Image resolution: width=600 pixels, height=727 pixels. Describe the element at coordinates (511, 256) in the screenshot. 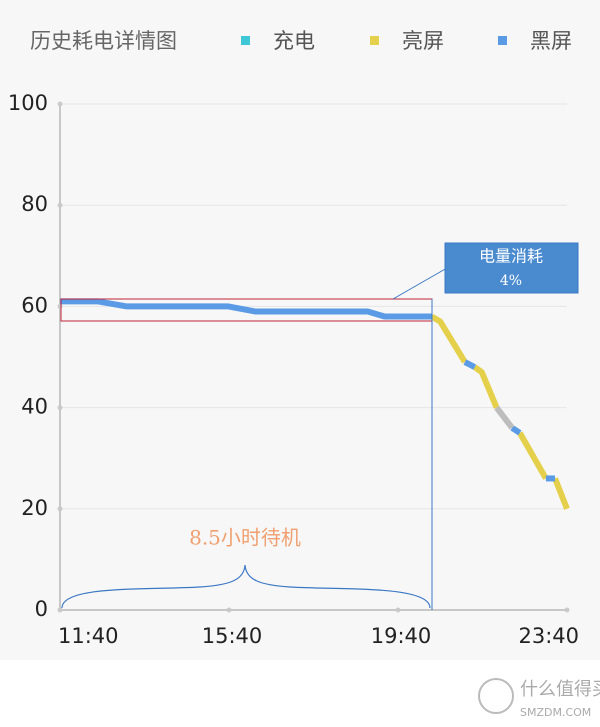

I see `callout-label: 电量消耗` at that location.